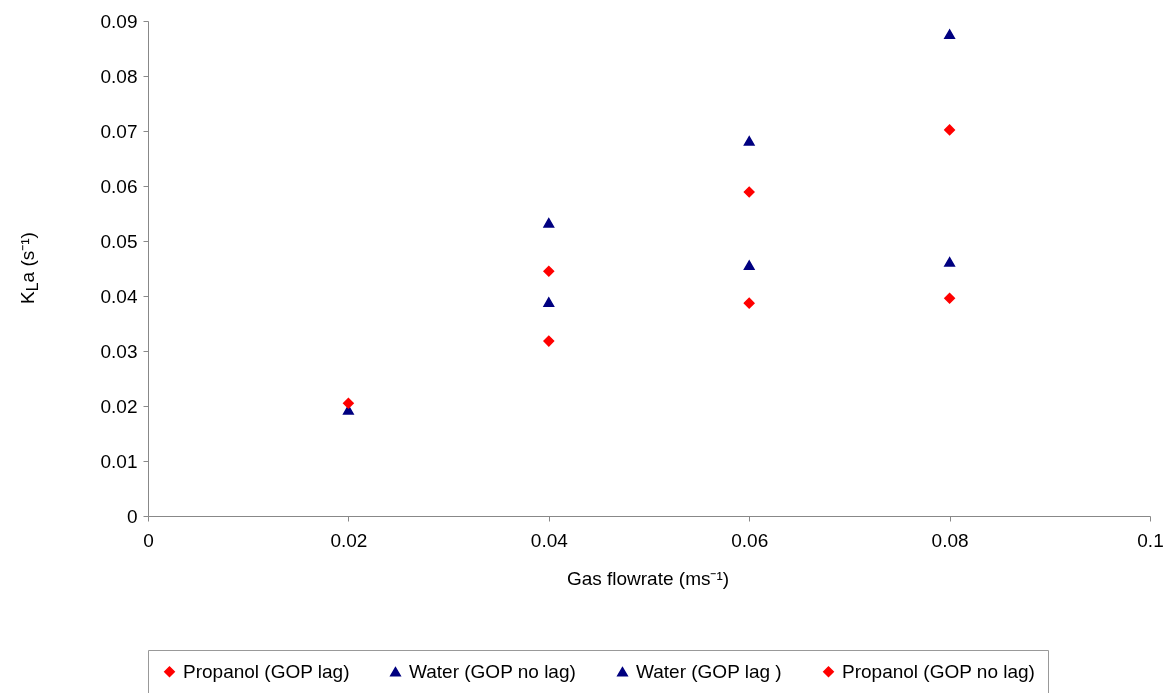 This screenshot has width=1170, height=693. What do you see at coordinates (492, 671) in the screenshot?
I see `legend-label: Water (GOP no lag)` at bounding box center [492, 671].